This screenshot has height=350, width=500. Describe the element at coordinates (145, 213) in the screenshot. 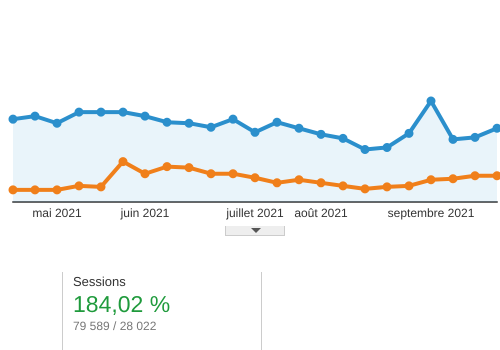

I see `x-tick-label: juin 2021` at that location.